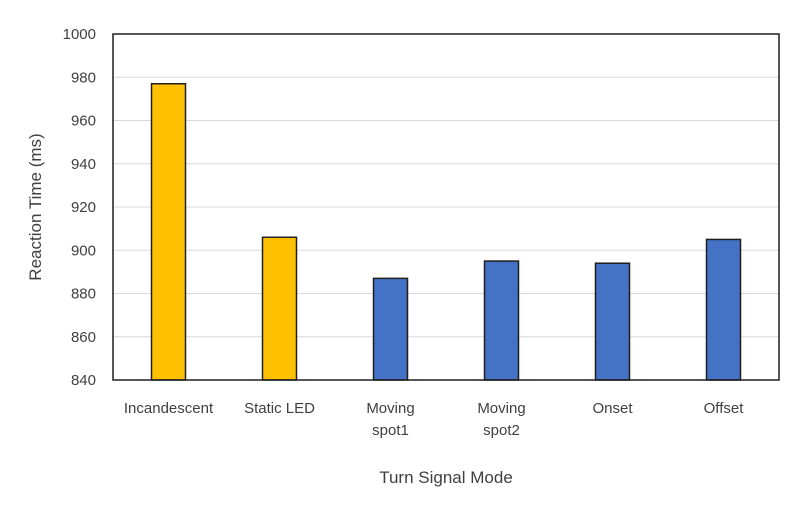  I want to click on y-tick-labels: 840 860 880 900 920 940 960 980 1000, so click(79, 207).